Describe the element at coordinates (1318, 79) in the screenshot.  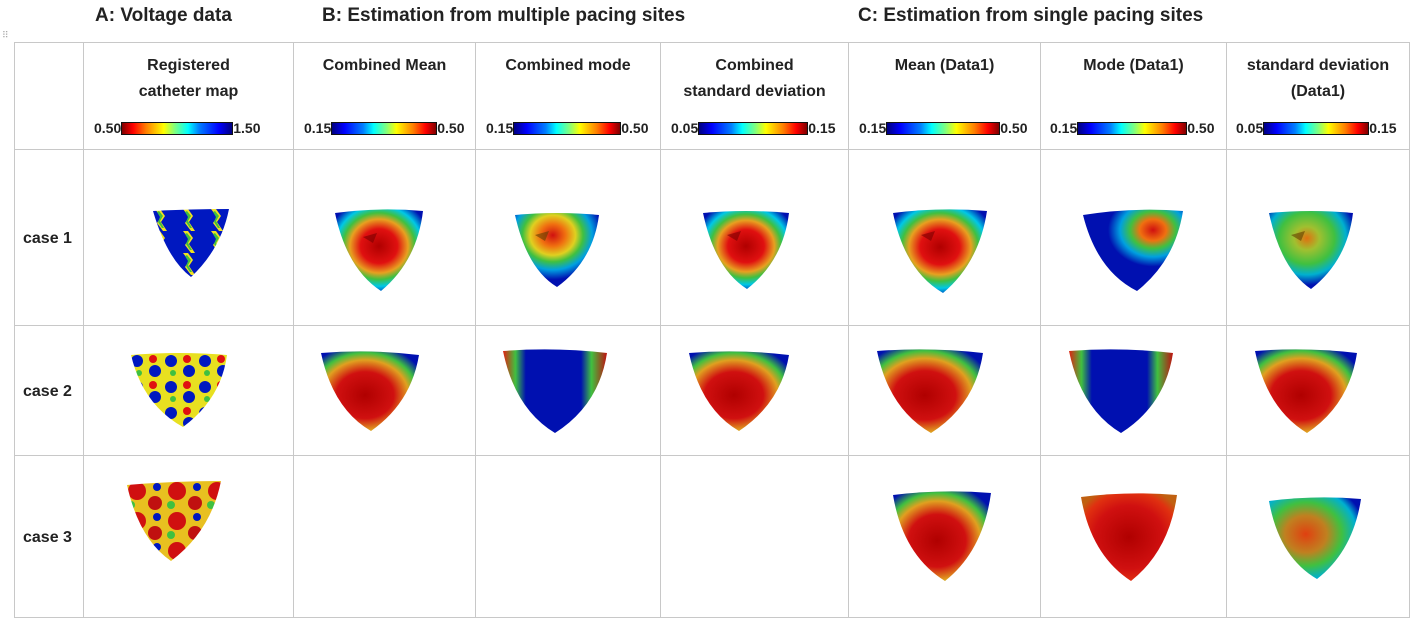
I see `column-header-sd-data1: standard deviation (Data1)` at that location.